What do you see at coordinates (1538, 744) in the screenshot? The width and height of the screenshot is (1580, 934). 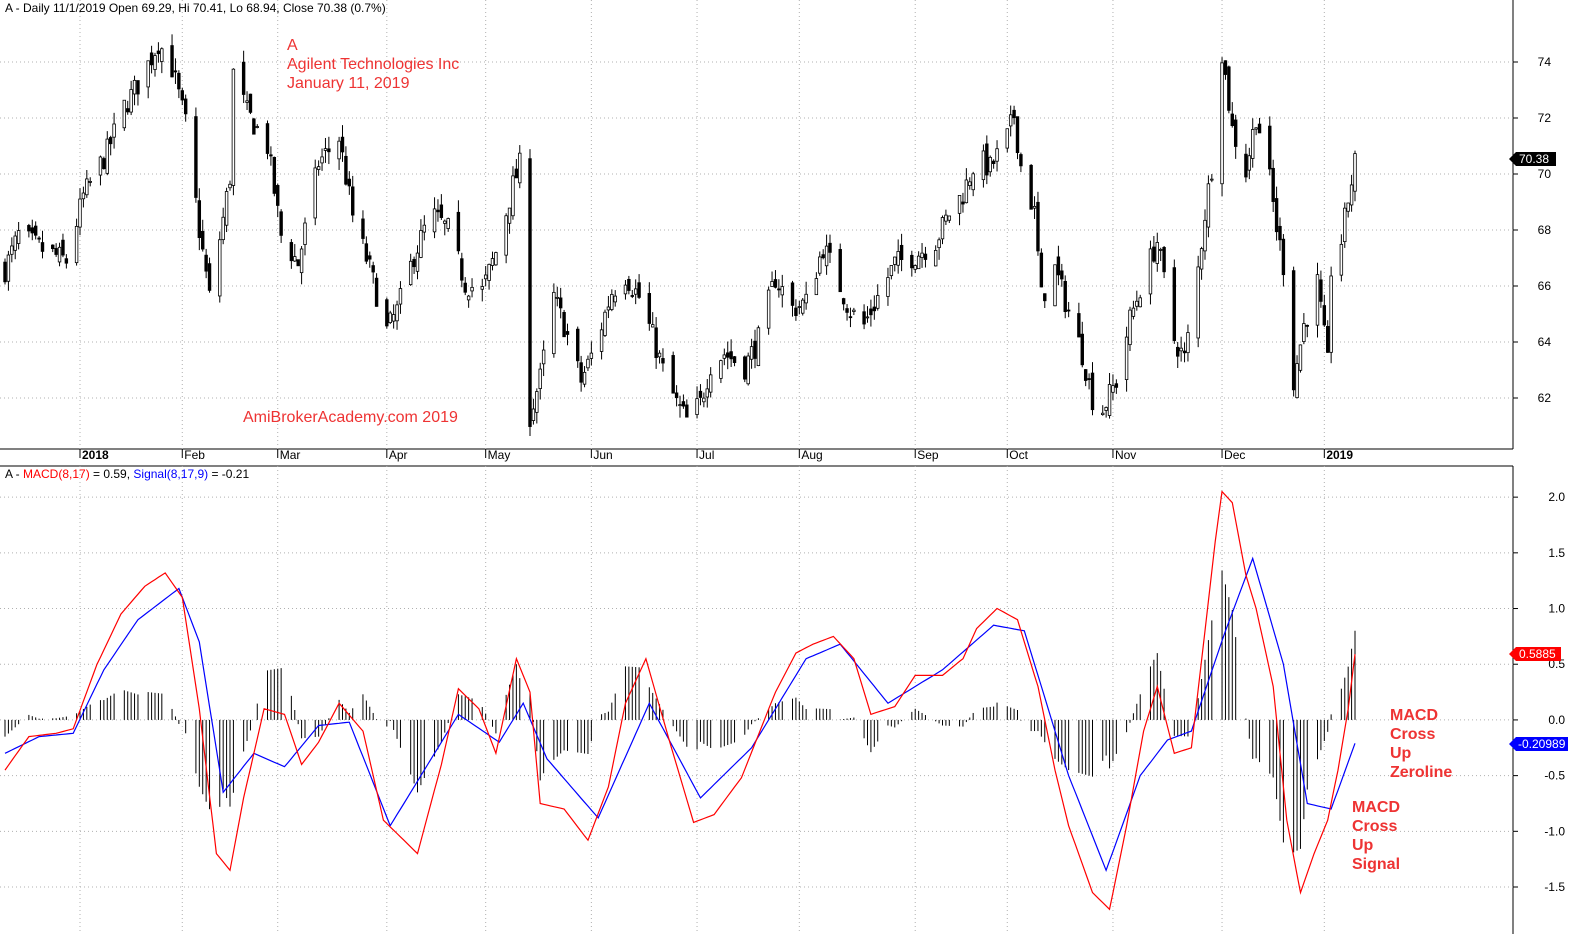 I see `signal-value-tag: -0.20989` at bounding box center [1538, 744].